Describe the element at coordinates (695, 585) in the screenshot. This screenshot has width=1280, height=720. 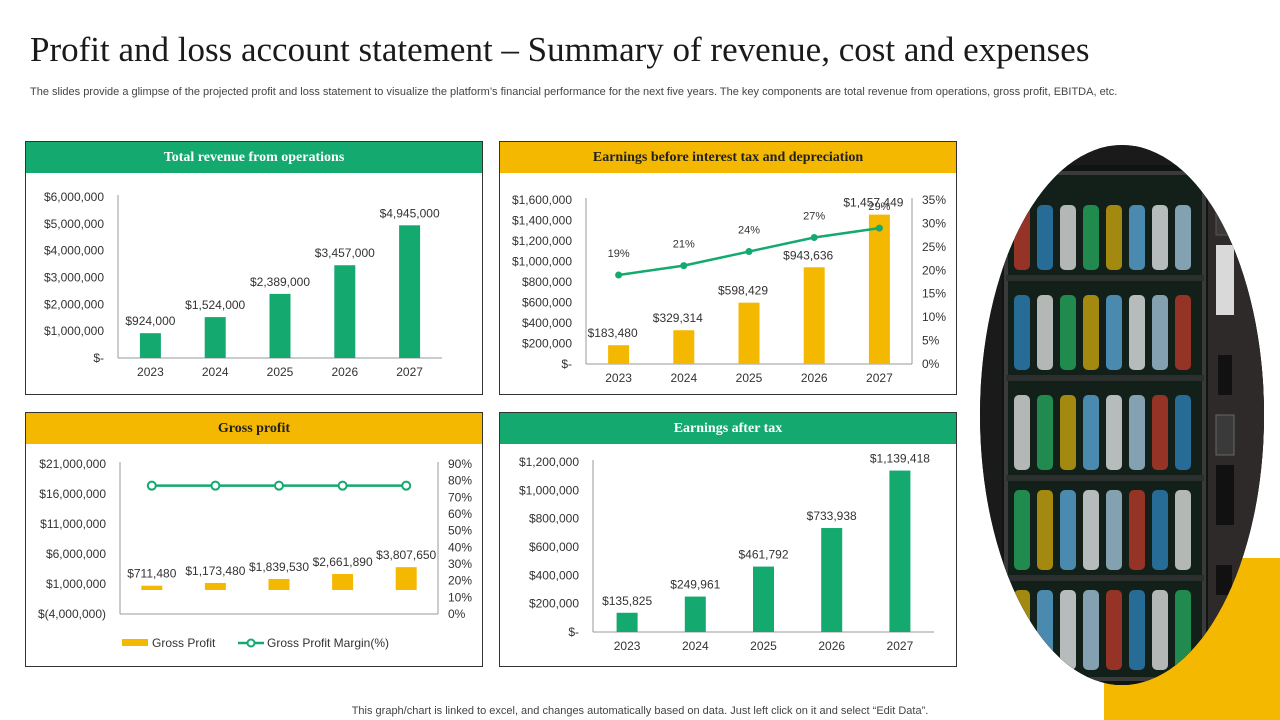
I see `bar-value-label: $249,961` at that location.